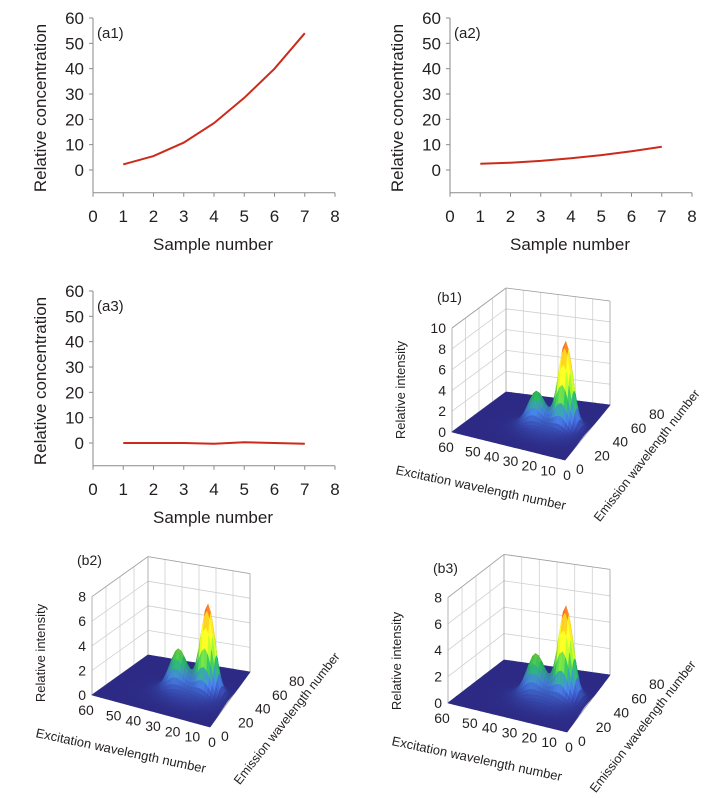 The height and width of the screenshot is (798, 707). What do you see at coordinates (467, 33) in the screenshot?
I see `panel-label: (a2)` at bounding box center [467, 33].